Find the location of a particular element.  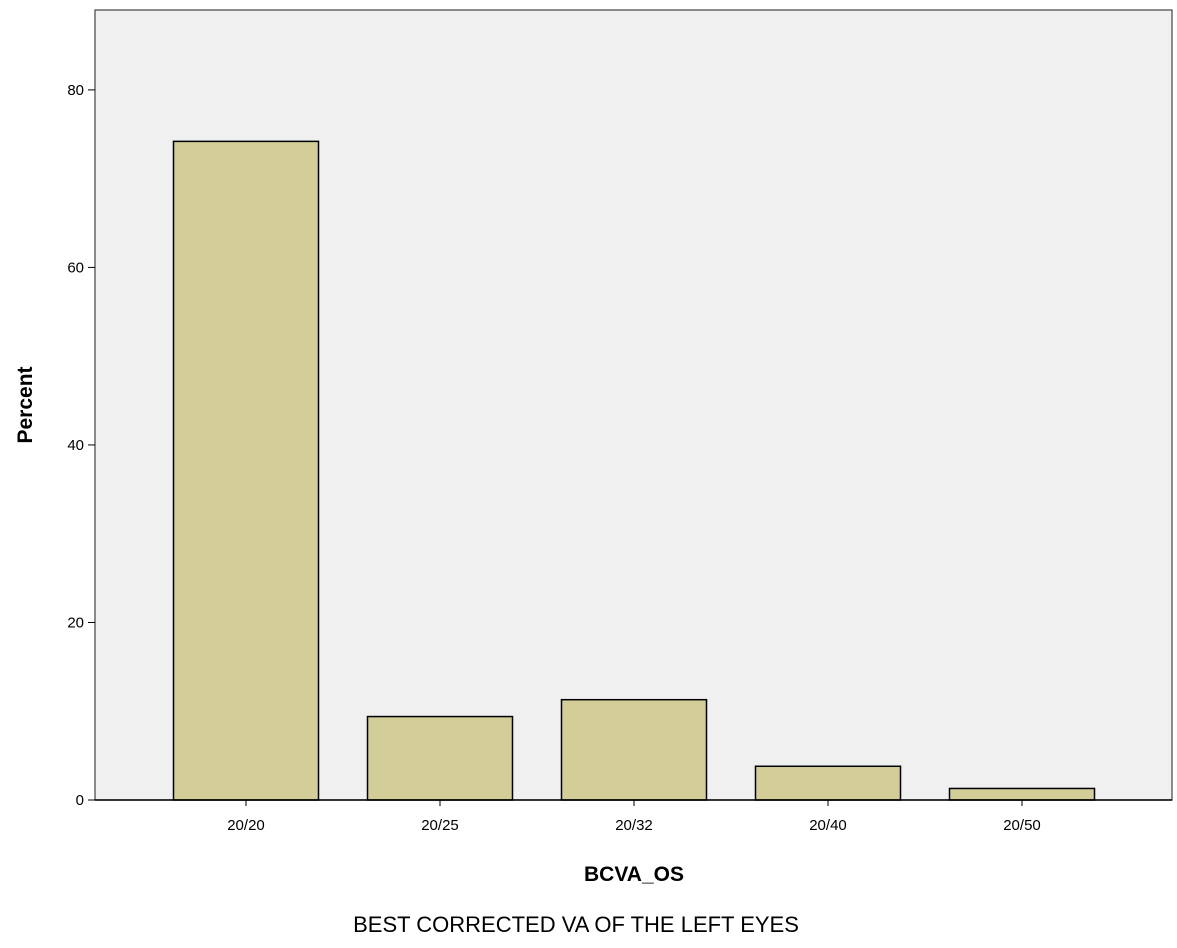

y-axis: 0 20 40 60 80 is located at coordinates (81, 445).